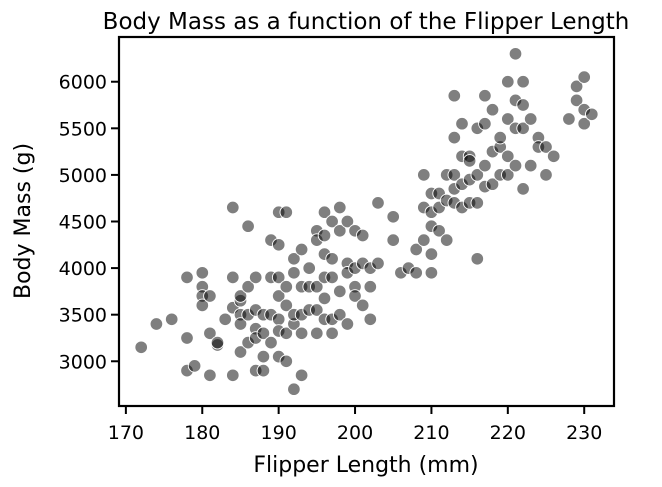 The image size is (662, 487). I want to click on y-tick-label: 4000, so click(83, 269).